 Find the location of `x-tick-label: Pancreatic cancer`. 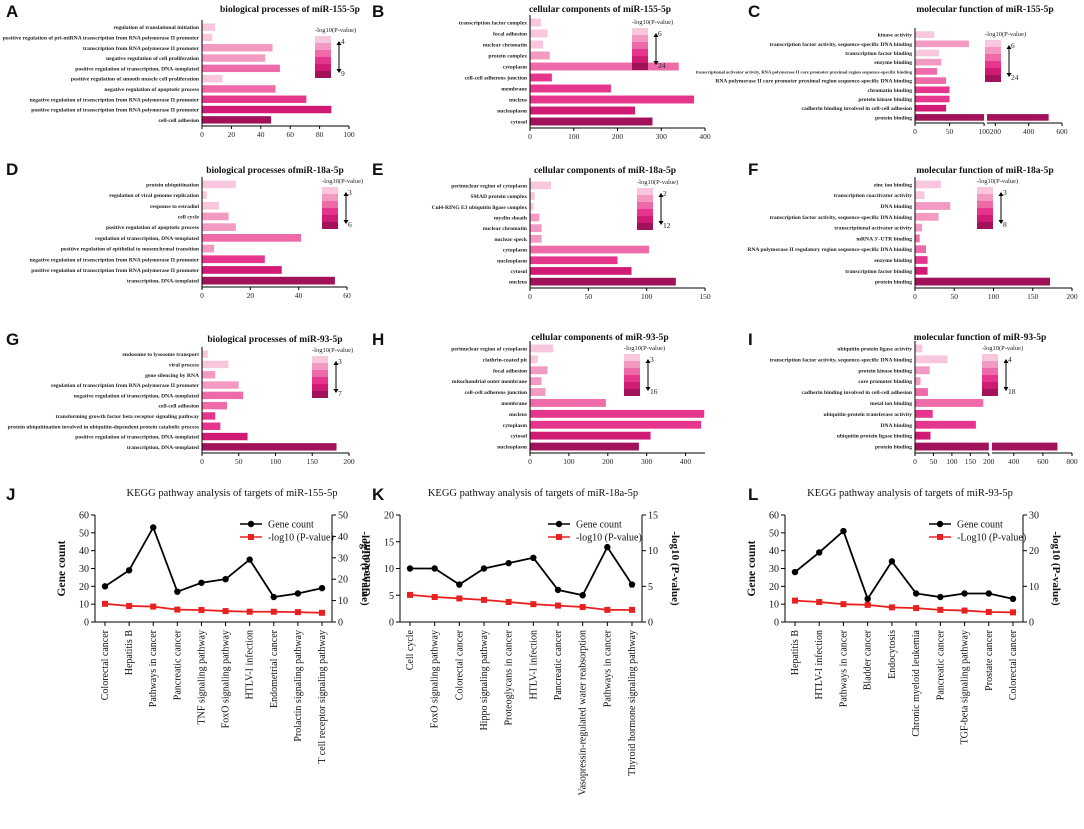

x-tick-label: Pancreatic cancer is located at coordinates (558, 664).